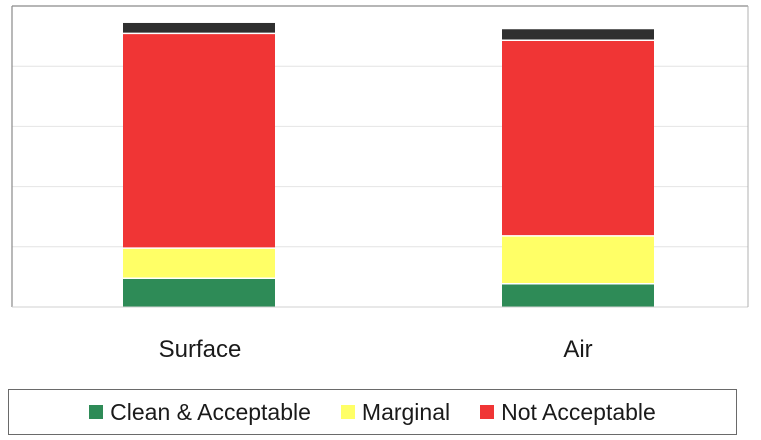 The width and height of the screenshot is (761, 440). What do you see at coordinates (578, 411) in the screenshot?
I see `legend-label-not-acceptable: Not Acceptable` at bounding box center [578, 411].